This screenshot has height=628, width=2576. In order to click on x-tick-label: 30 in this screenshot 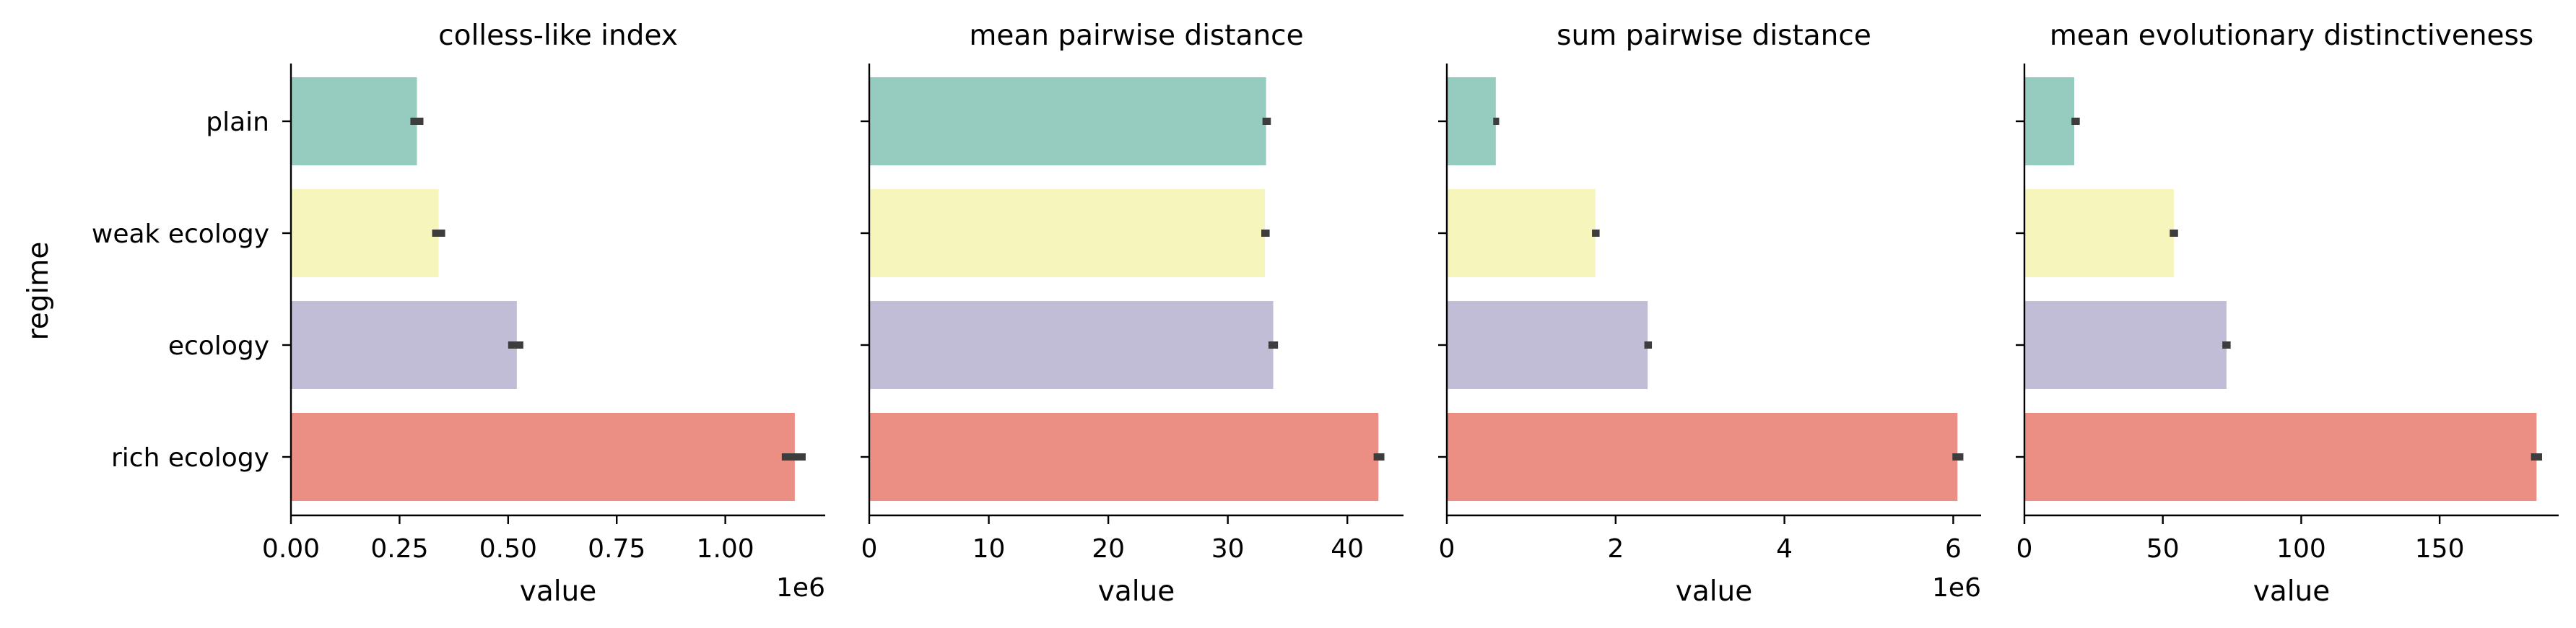, I will do `click(1228, 549)`.